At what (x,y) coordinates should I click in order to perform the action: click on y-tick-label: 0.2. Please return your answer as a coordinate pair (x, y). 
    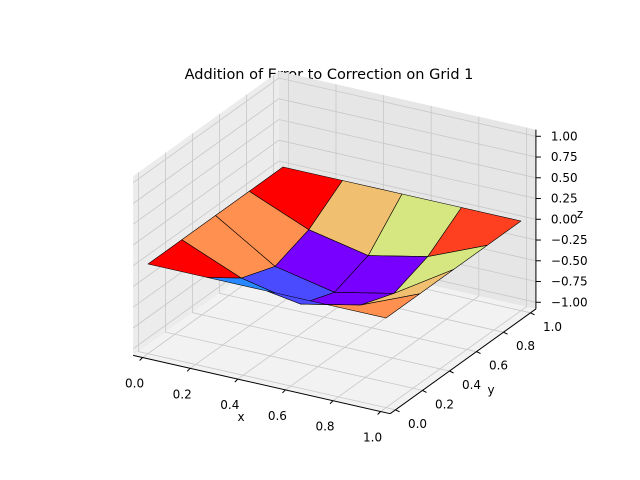
    Looking at the image, I should click on (444, 404).